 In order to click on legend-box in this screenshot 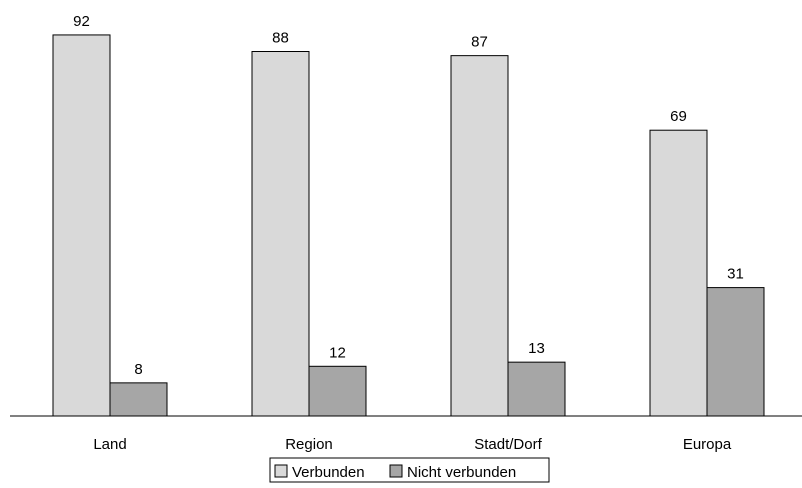, I will do `click(409, 470)`.